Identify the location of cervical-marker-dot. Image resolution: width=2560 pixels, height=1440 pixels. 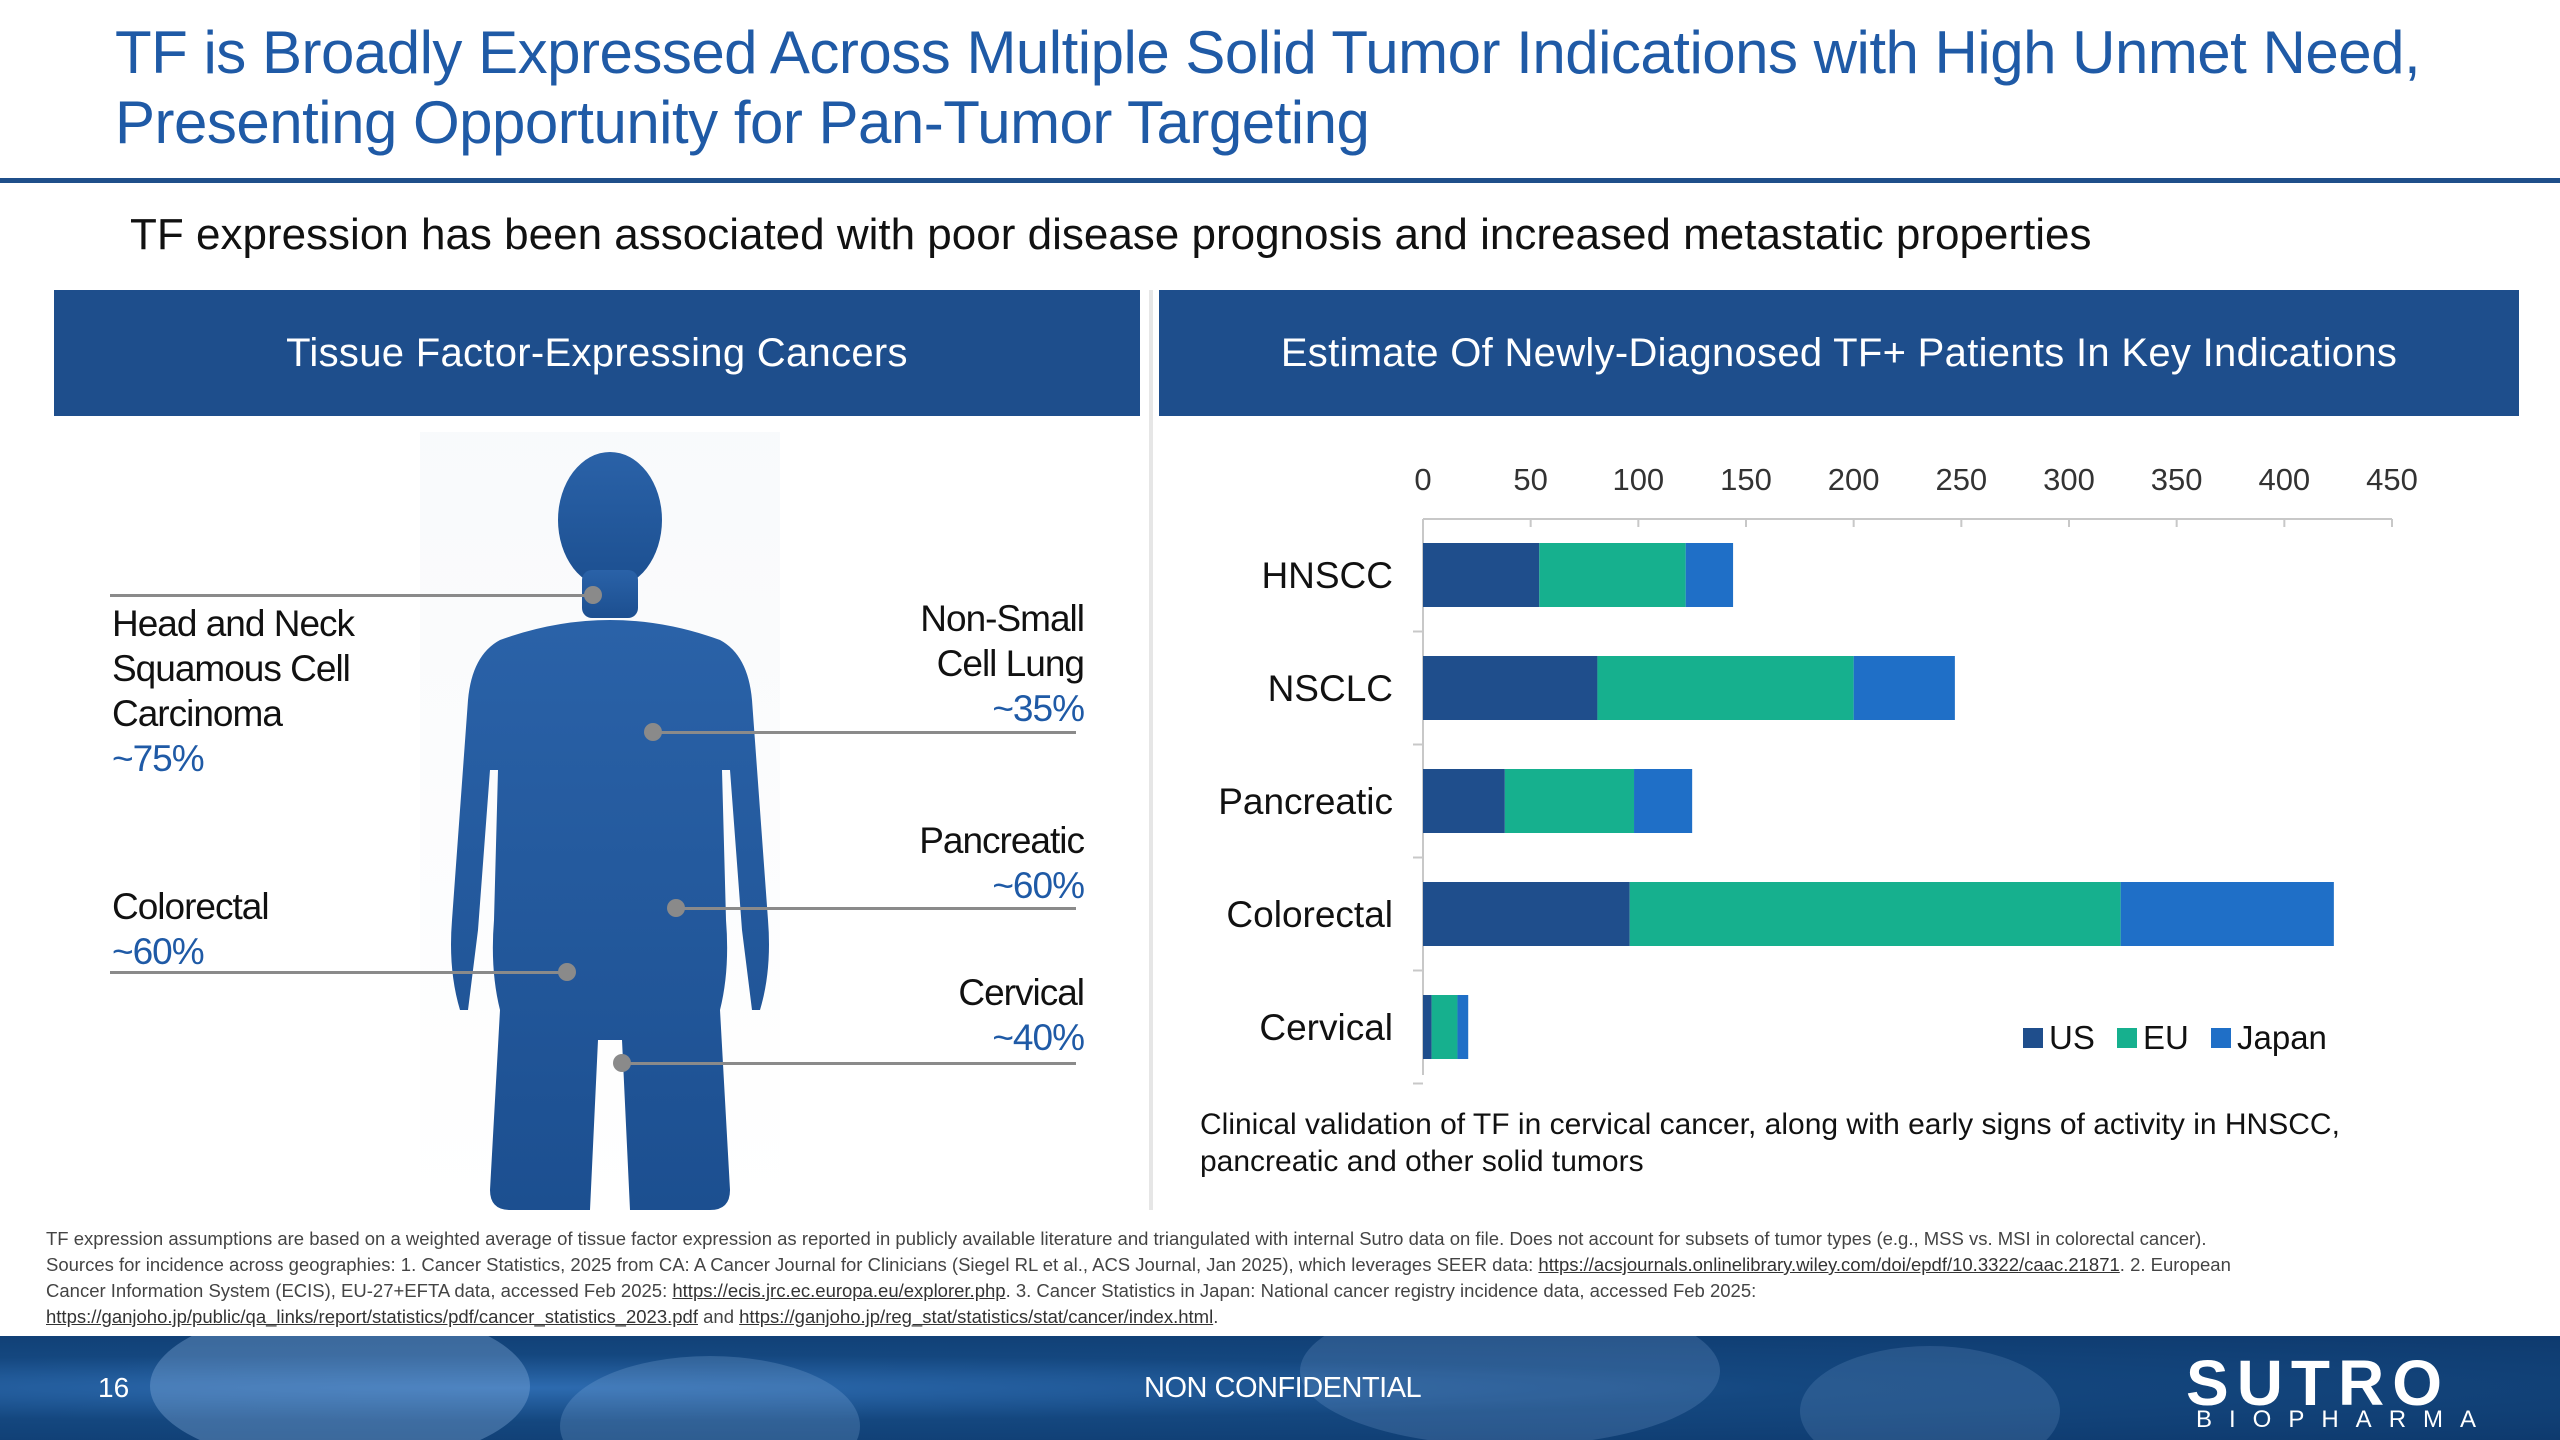
(622, 1063).